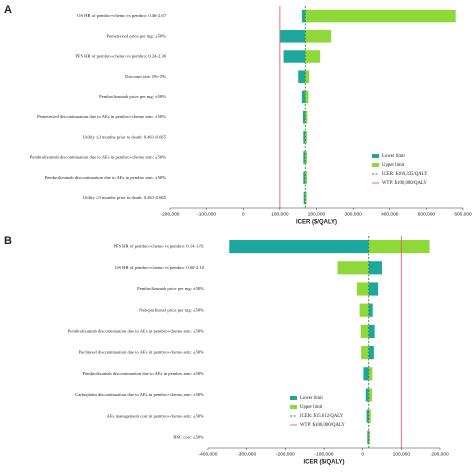 This screenshot has width=474, height=474. I want to click on x-tick-label: -300,000, so click(246, 454).